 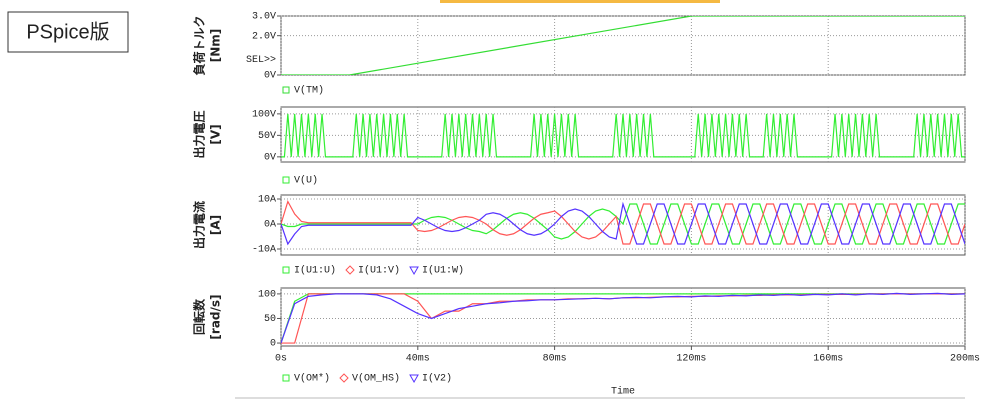 What do you see at coordinates (270, 319) in the screenshot?
I see `y-tick-label: 50` at bounding box center [270, 319].